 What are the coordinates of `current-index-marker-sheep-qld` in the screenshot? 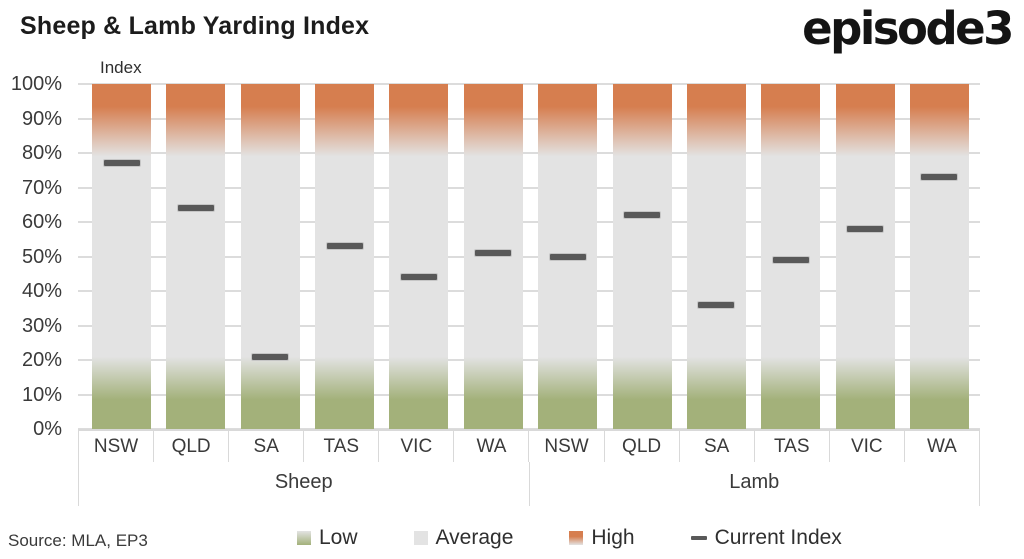 It's located at (195, 208).